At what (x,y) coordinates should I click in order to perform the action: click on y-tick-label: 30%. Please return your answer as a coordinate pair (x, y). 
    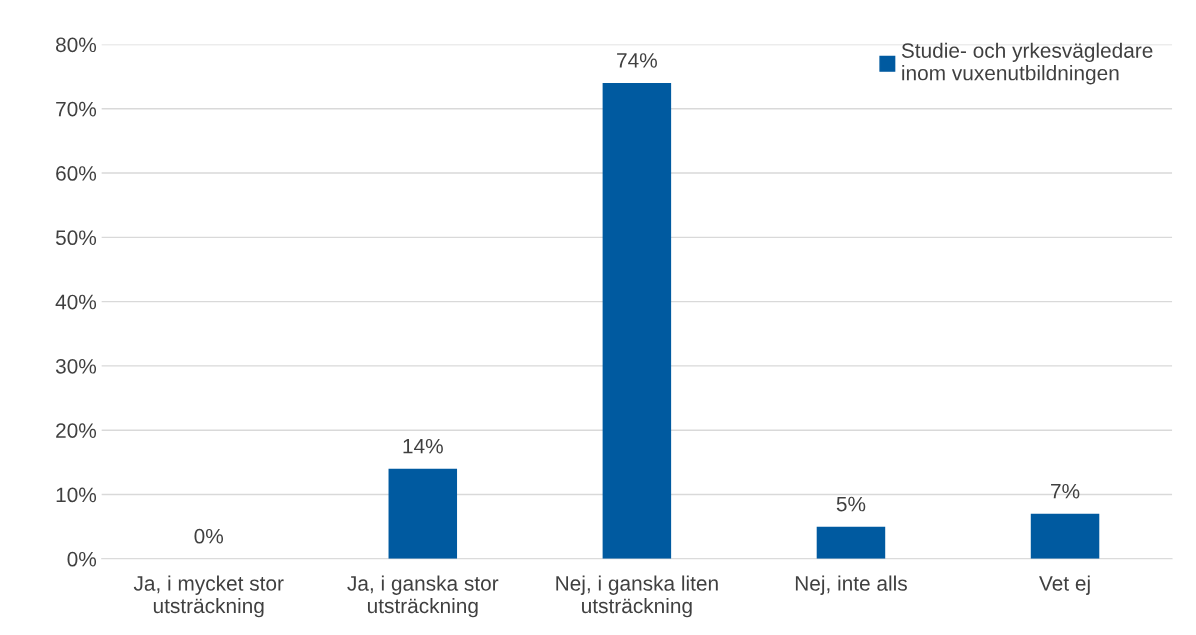
    Looking at the image, I should click on (76, 366).